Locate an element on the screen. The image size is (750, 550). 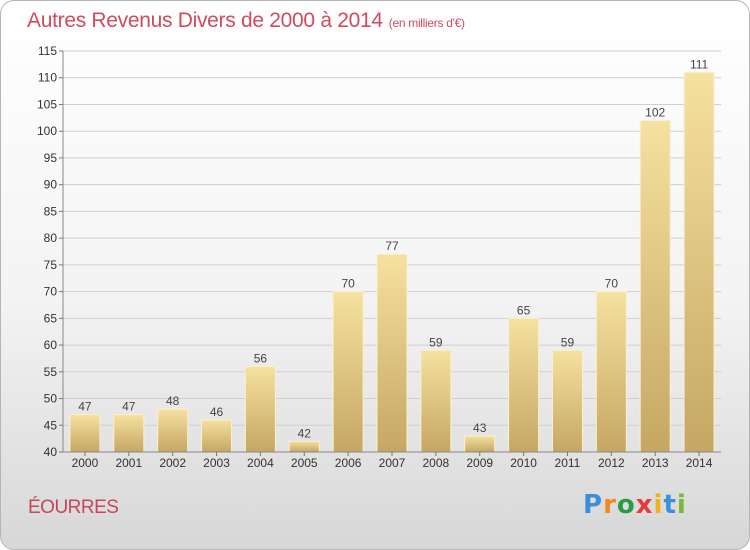
y-tick-label: 90 is located at coordinates (51, 185).